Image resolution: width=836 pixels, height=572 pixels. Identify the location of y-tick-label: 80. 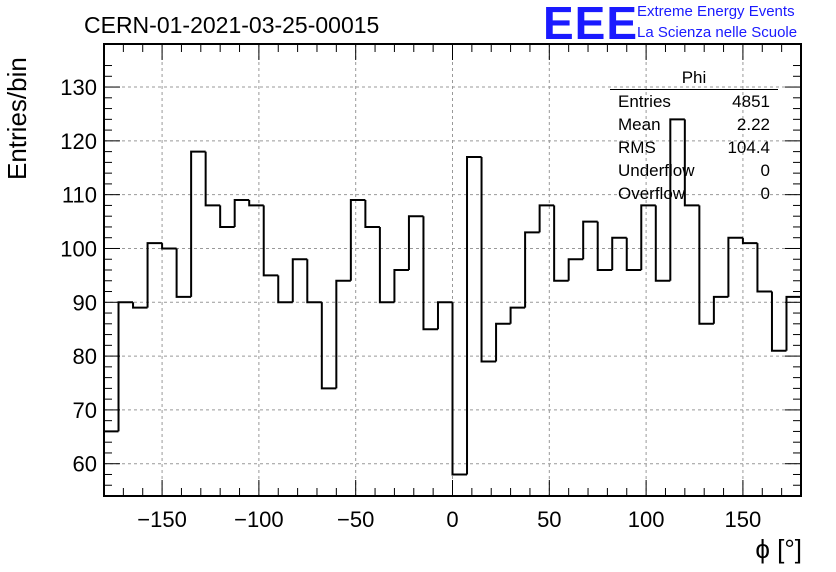
(85, 356).